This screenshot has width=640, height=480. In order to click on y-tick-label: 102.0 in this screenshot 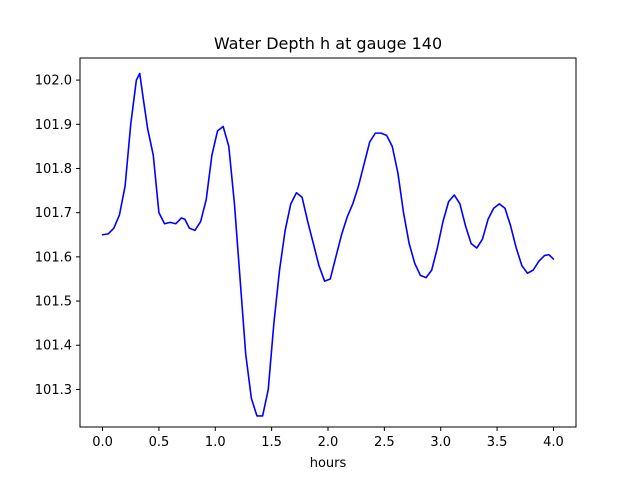, I will do `click(53, 81)`.